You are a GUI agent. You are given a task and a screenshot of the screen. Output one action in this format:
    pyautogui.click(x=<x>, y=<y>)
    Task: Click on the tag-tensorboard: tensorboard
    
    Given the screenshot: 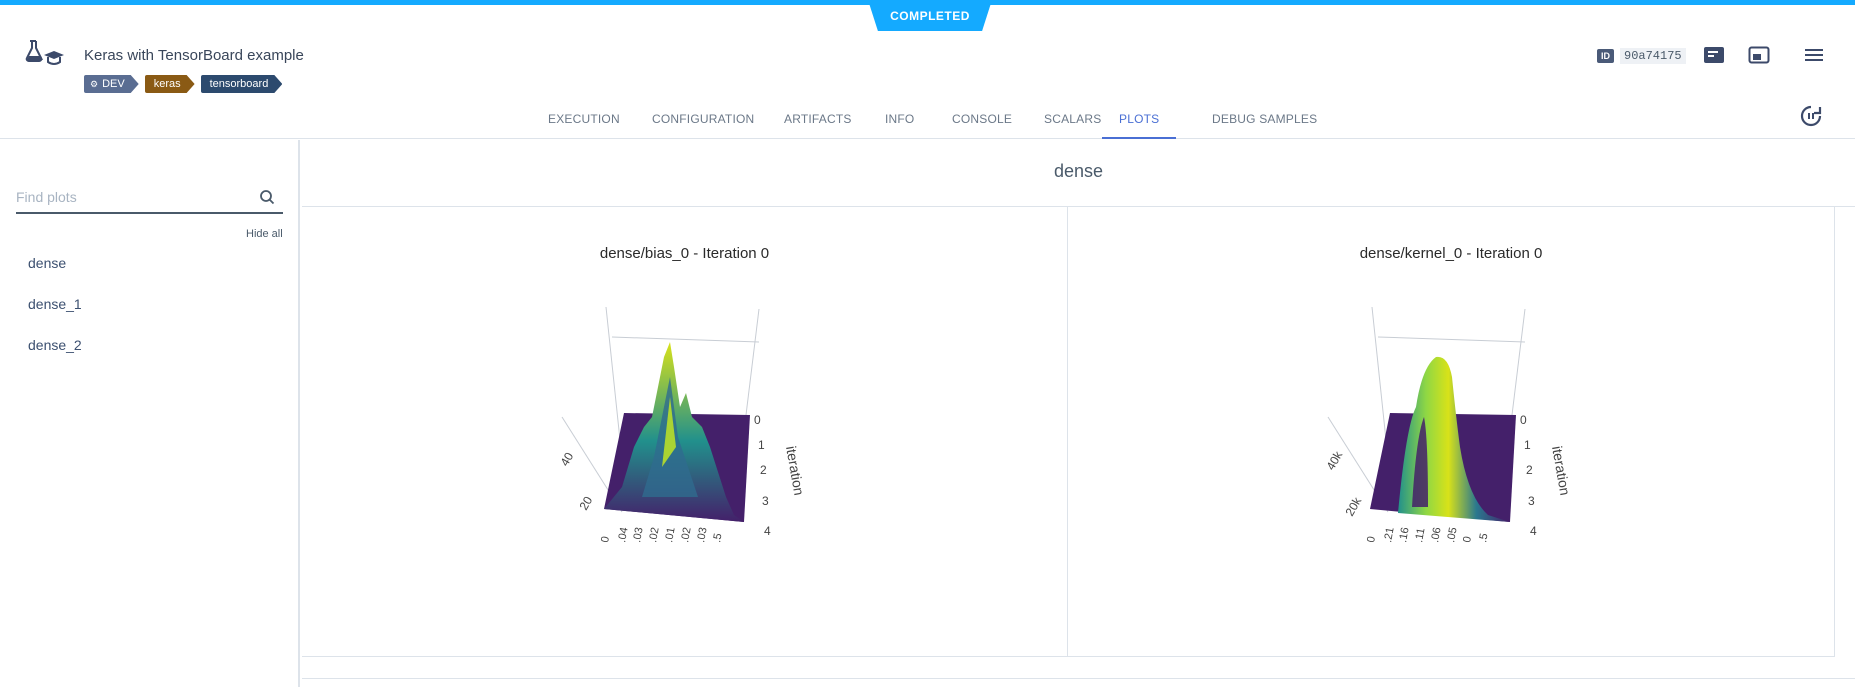 What is the action you would take?
    pyautogui.click(x=242, y=84)
    